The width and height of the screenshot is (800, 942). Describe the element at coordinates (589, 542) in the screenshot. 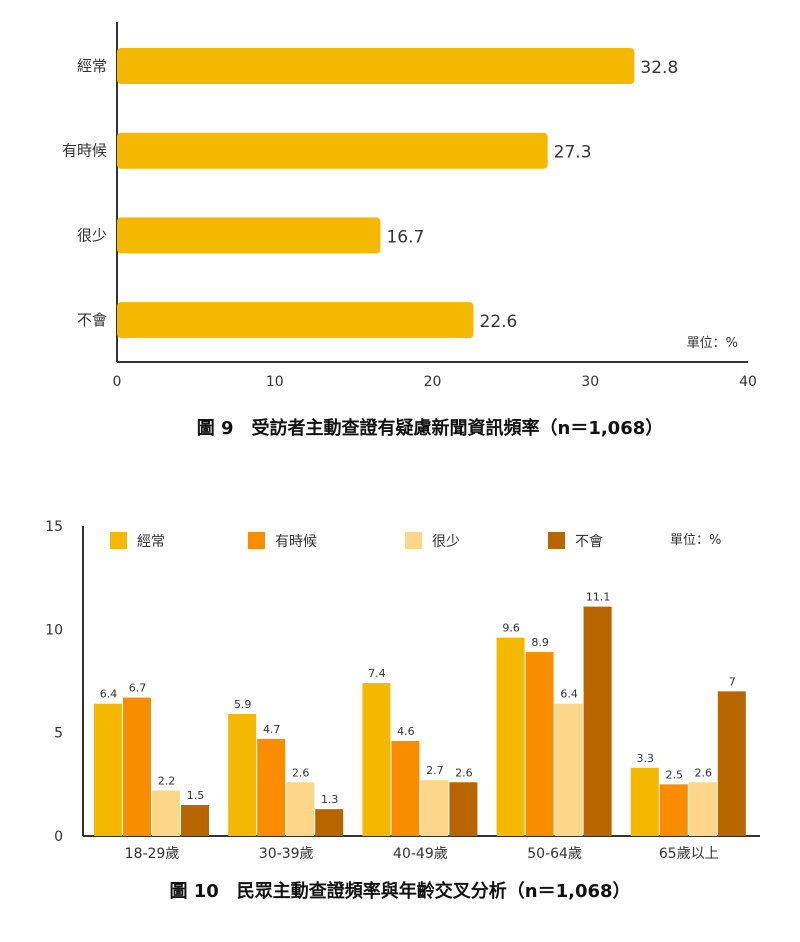

I see `legend-label: 不會` at that location.